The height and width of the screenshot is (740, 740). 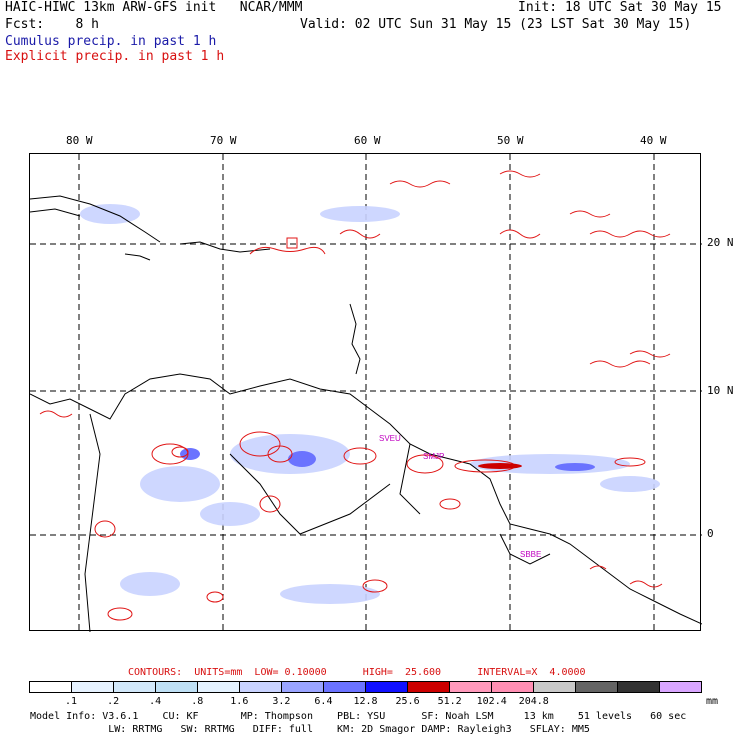 I want to click on colorbar-tick-label: 12.8, so click(x=365, y=701).